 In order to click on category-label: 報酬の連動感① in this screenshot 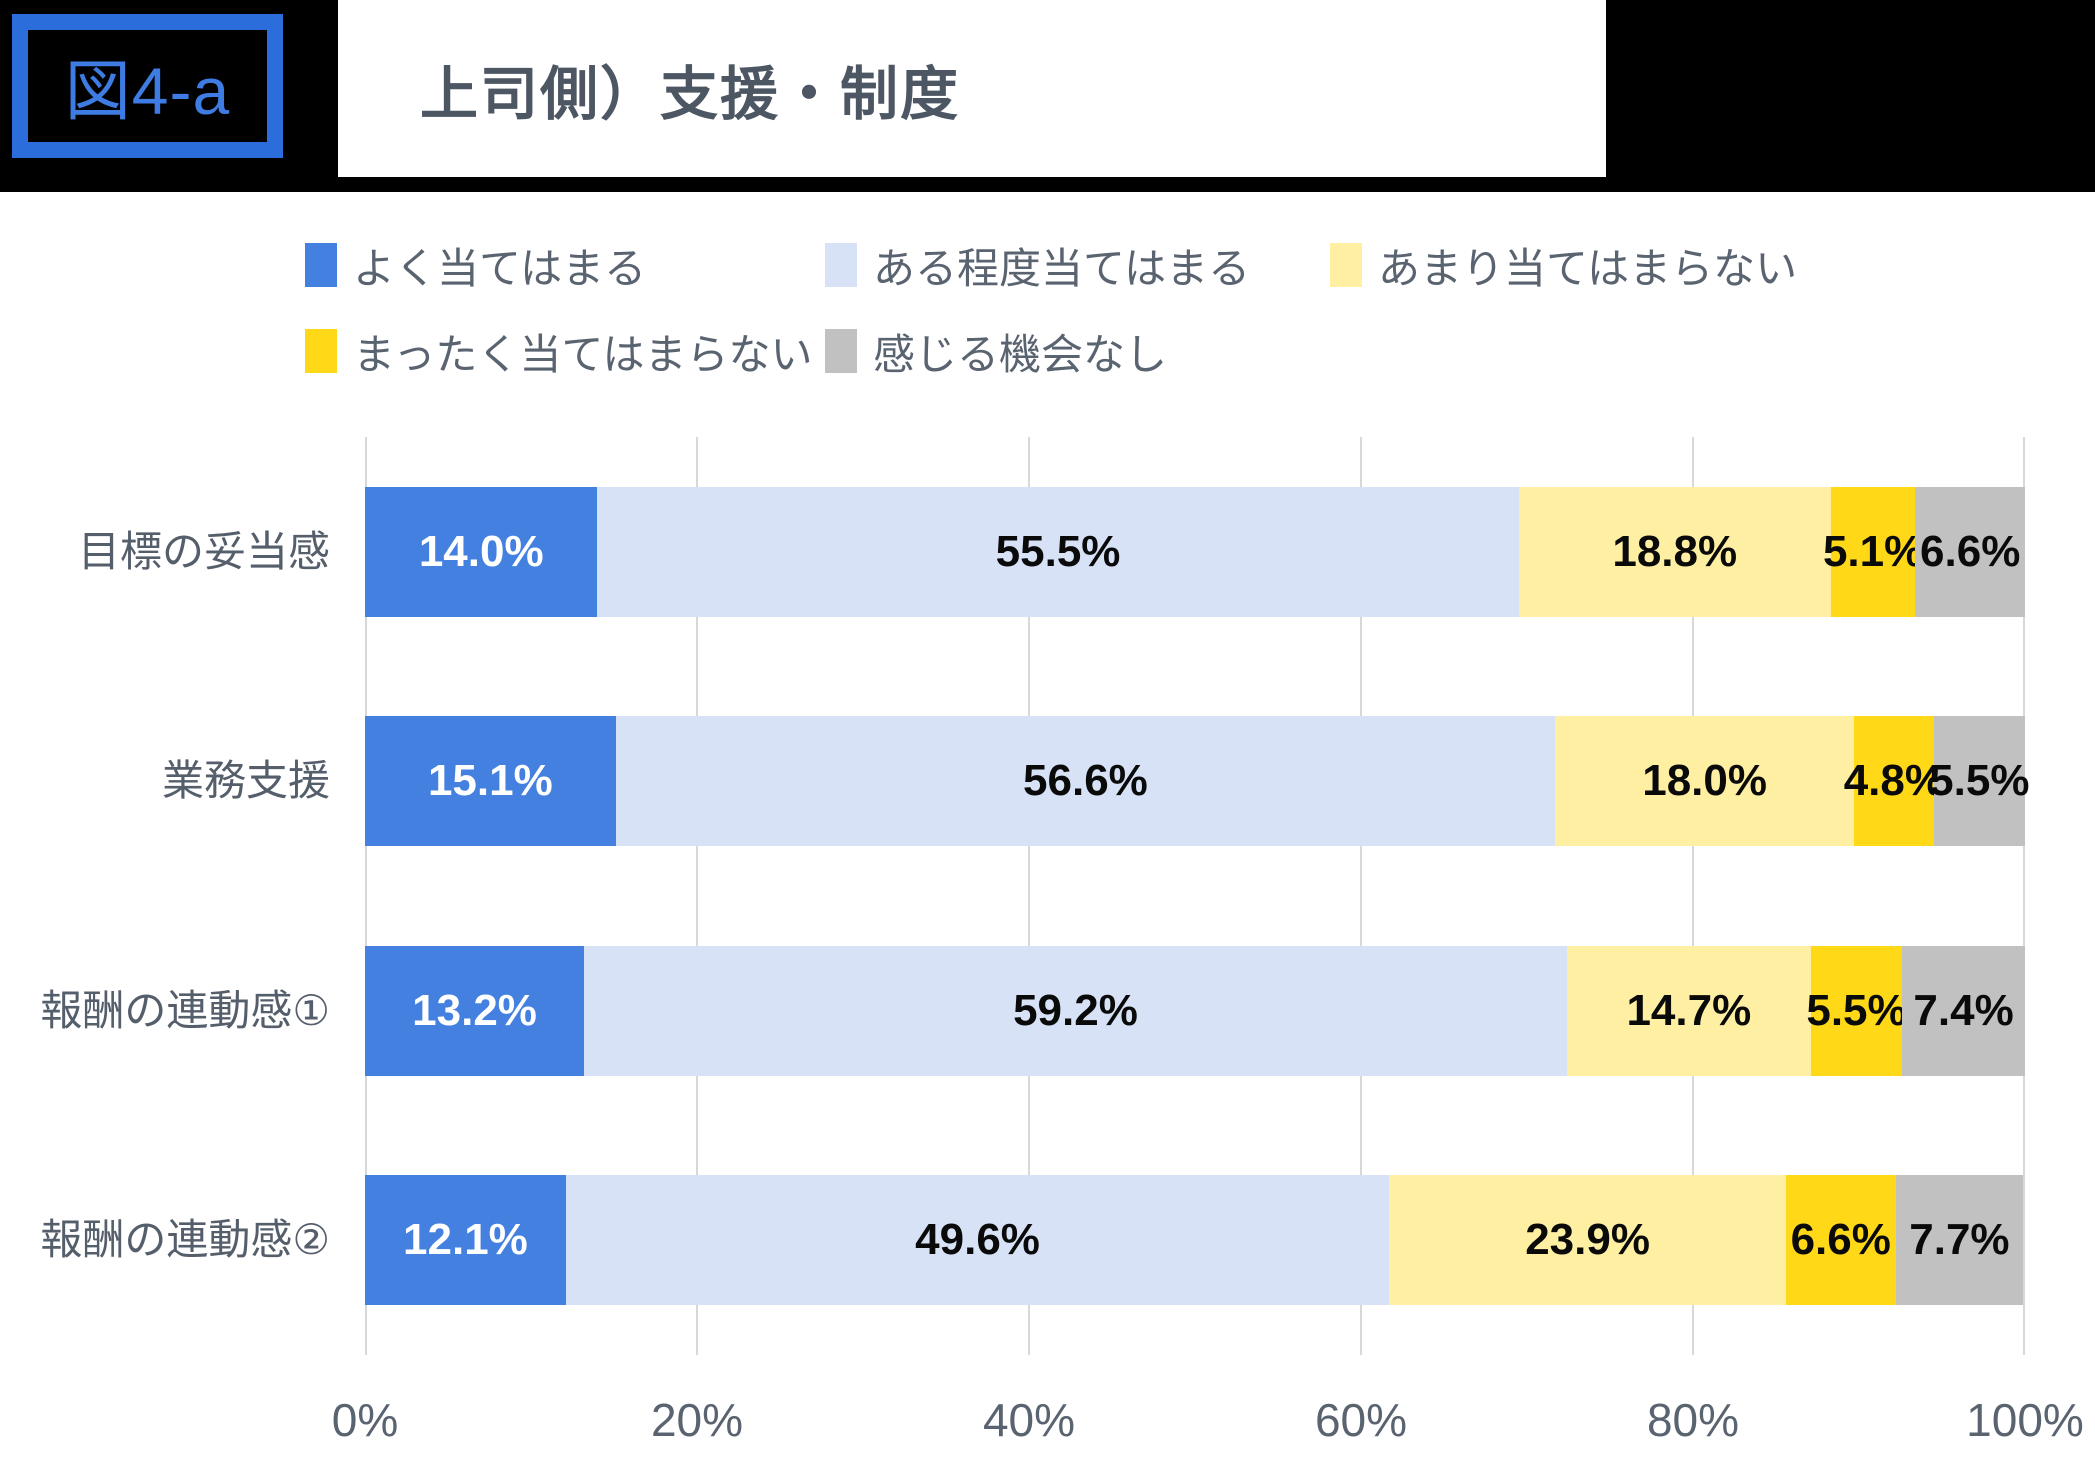, I will do `click(185, 1010)`.